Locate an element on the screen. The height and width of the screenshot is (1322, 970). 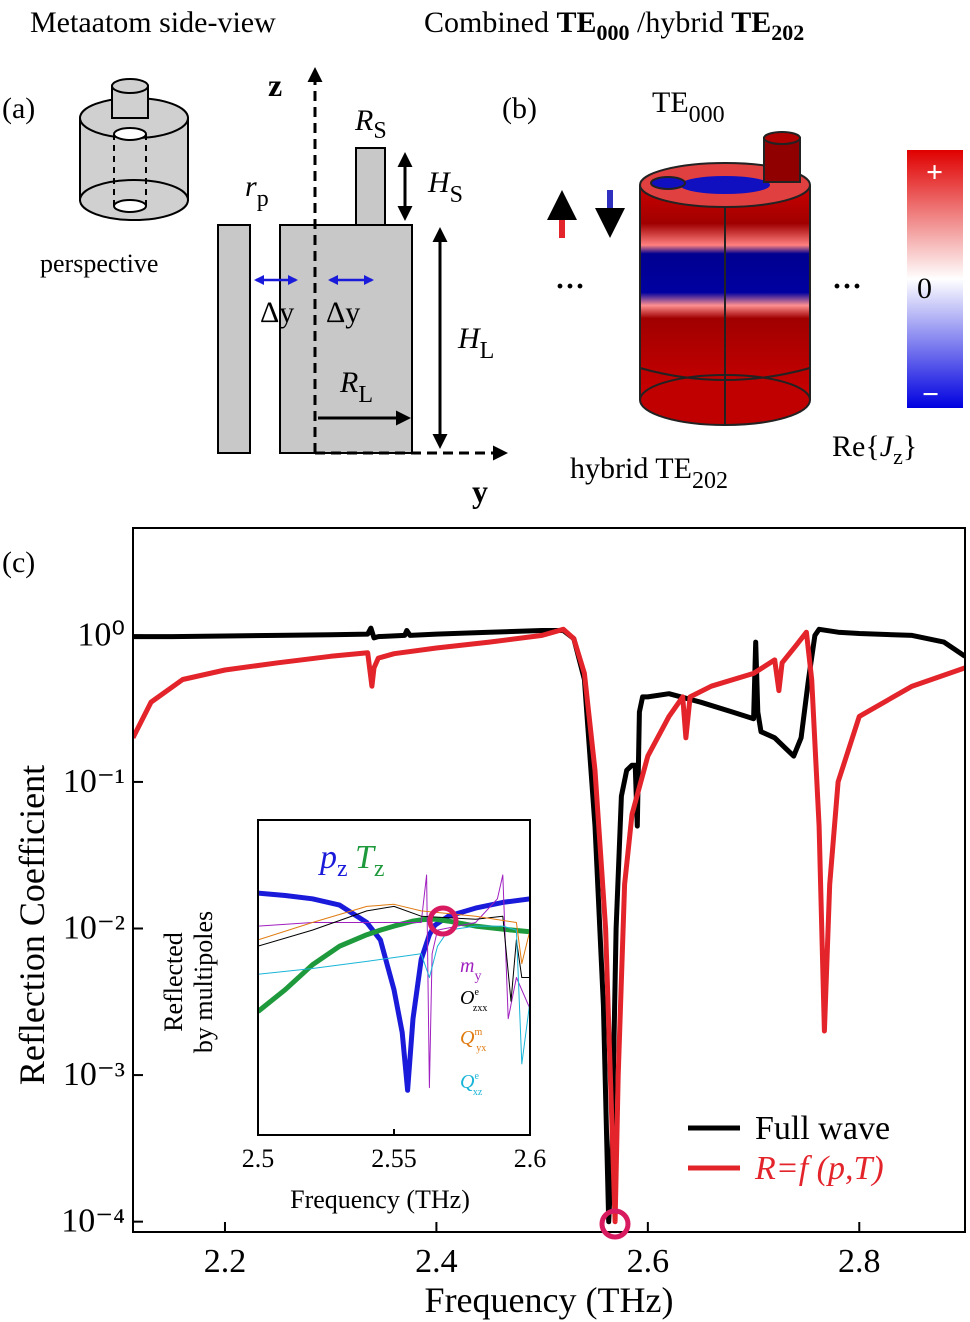
inset-legend-label: Oe zxx is located at coordinates (473, 1000).